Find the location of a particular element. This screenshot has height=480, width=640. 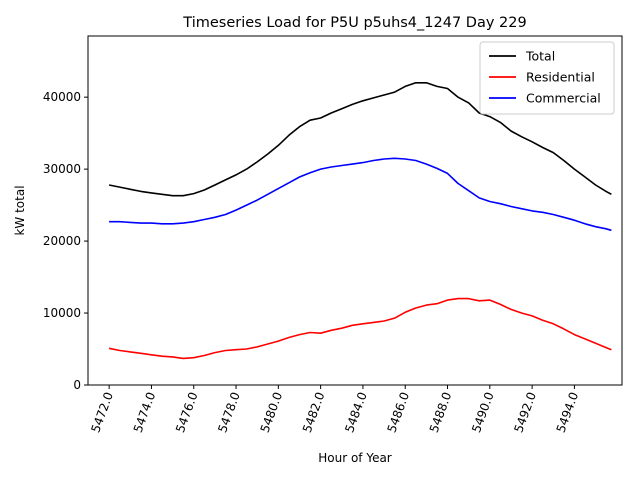

y-axis: 0 10000 20000 30000 40000 is located at coordinates (65, 241).